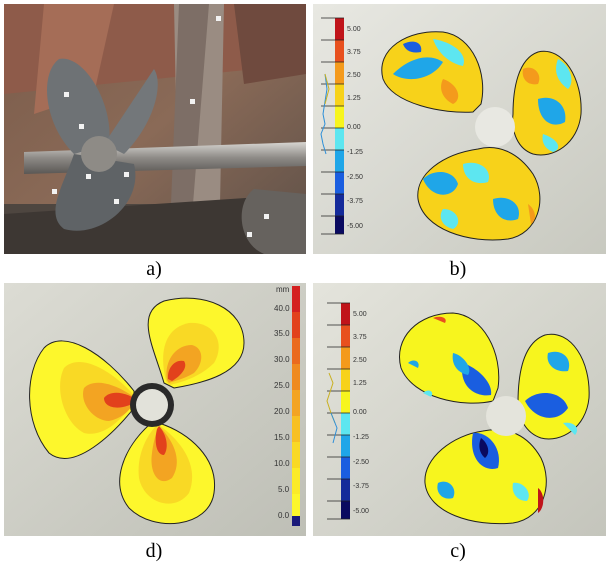  I want to click on scale-d-tick-4: 20.0, so click(282, 411).